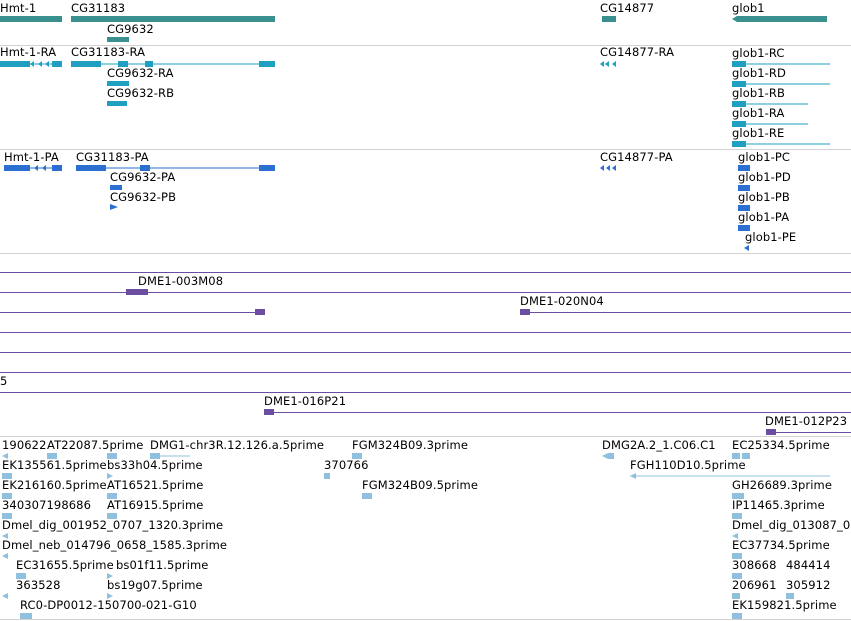 The height and width of the screenshot is (621, 851). I want to click on transcript-label: glob1-RE, so click(758, 133).